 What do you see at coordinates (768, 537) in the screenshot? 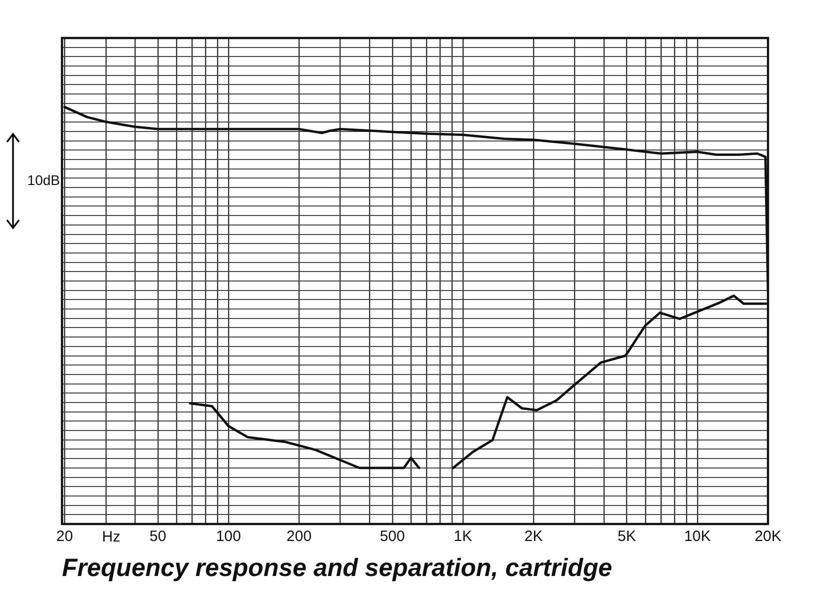
I see `x-tick-label: 20K` at bounding box center [768, 537].